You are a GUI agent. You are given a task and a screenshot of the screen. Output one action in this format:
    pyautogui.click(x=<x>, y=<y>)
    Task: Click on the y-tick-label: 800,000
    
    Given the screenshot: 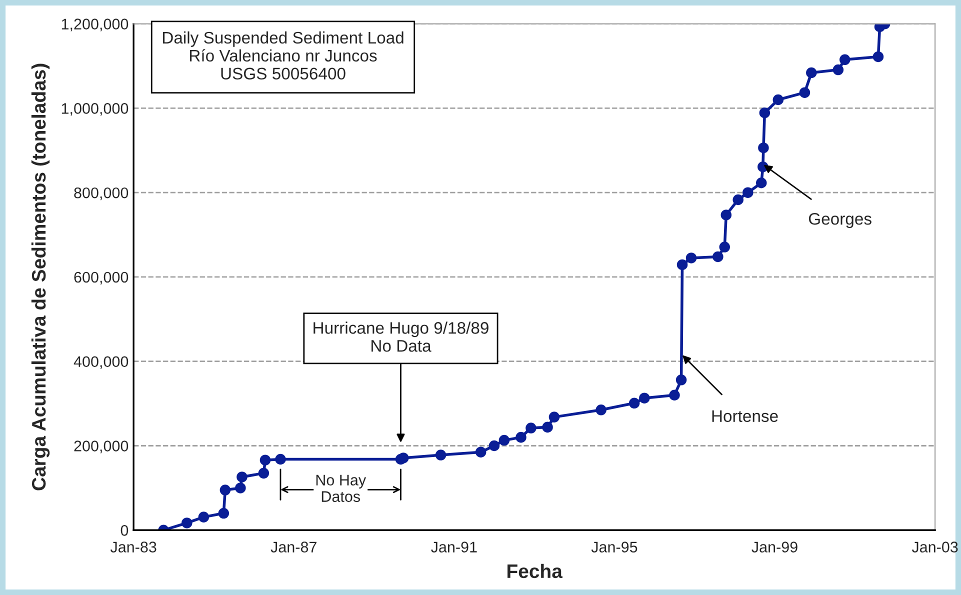 What is the action you would take?
    pyautogui.click(x=101, y=193)
    